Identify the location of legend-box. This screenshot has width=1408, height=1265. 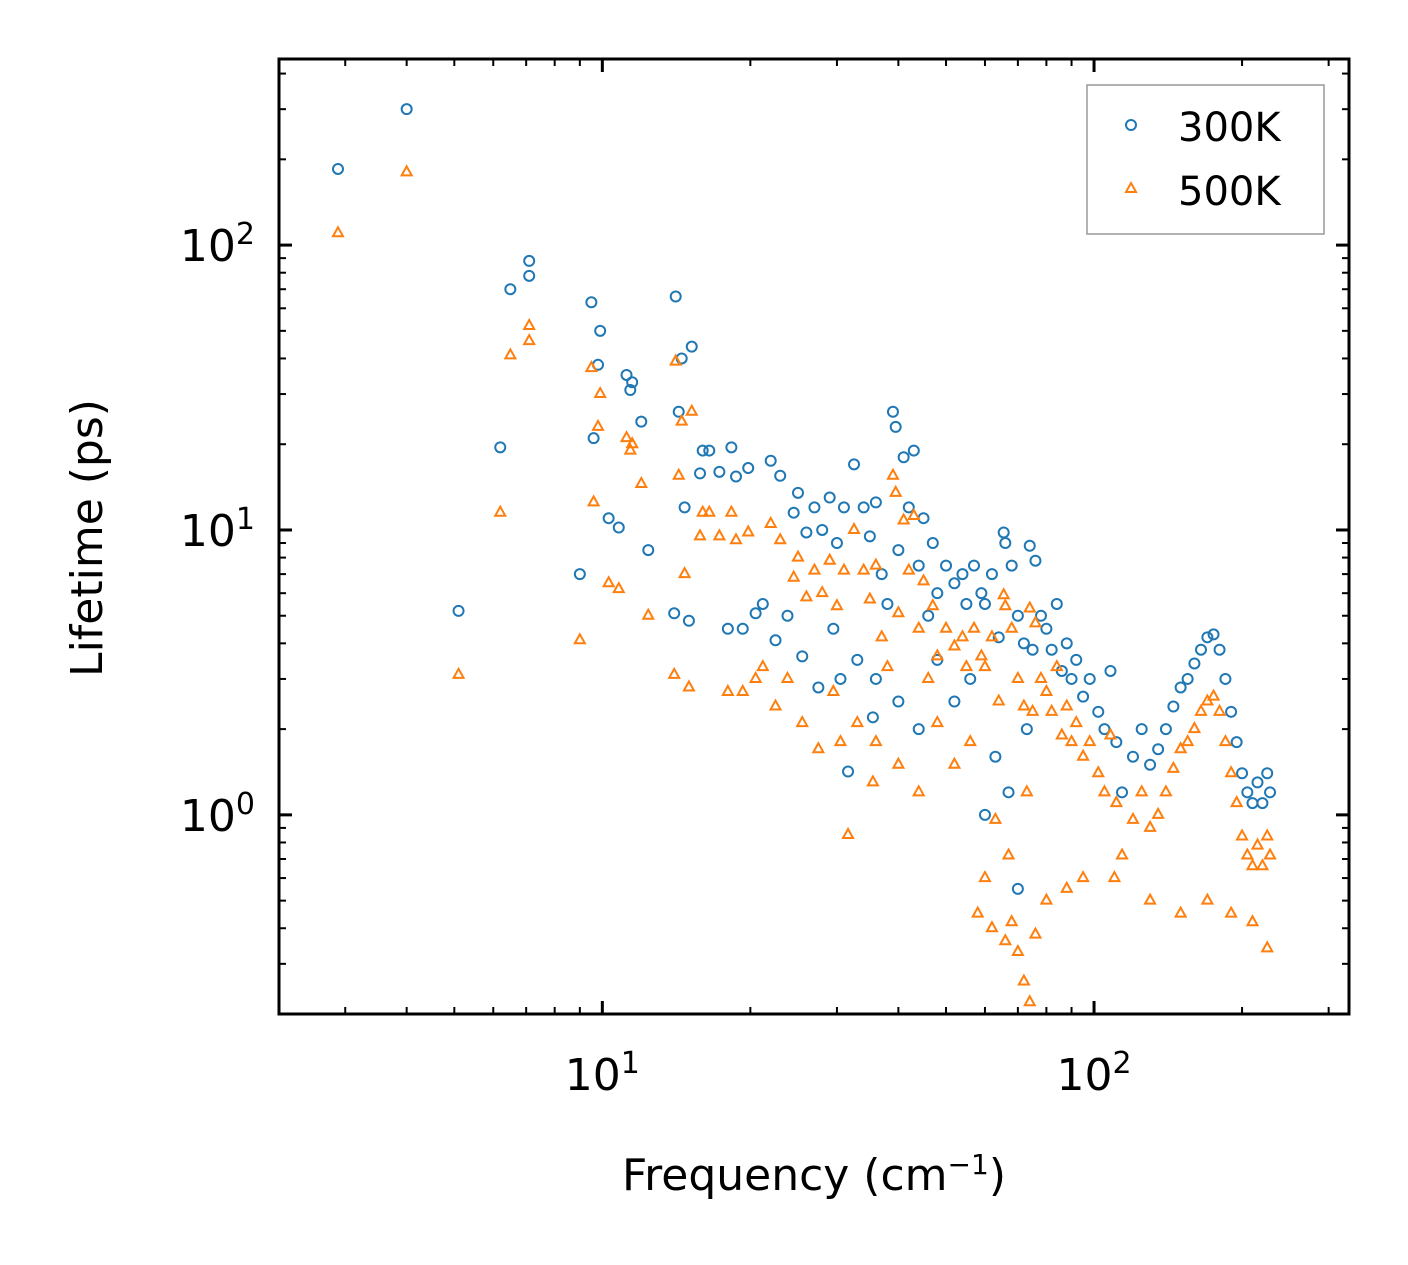
(1205, 159).